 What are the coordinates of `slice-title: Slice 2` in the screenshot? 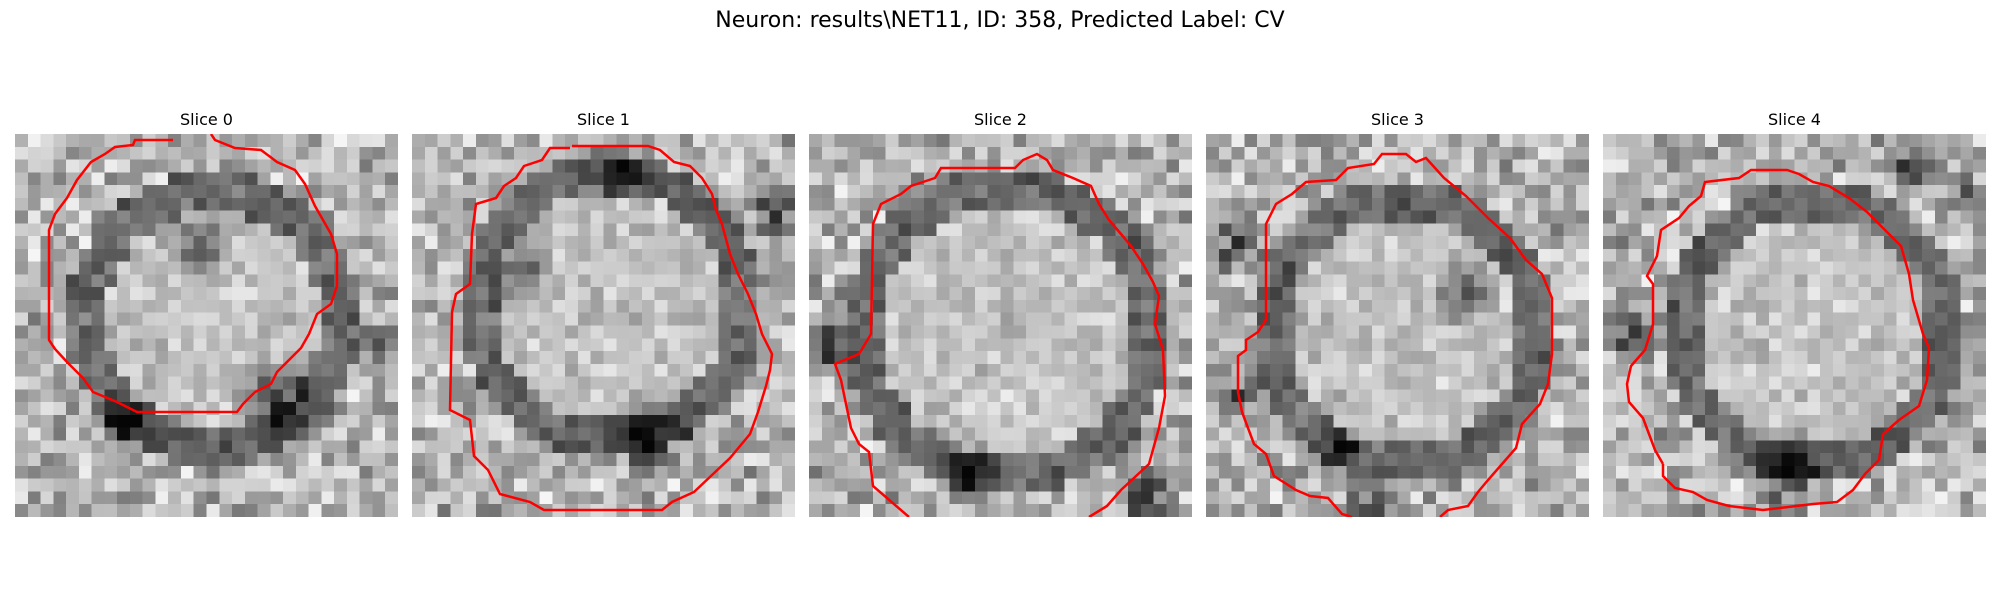 It's located at (1000, 119).